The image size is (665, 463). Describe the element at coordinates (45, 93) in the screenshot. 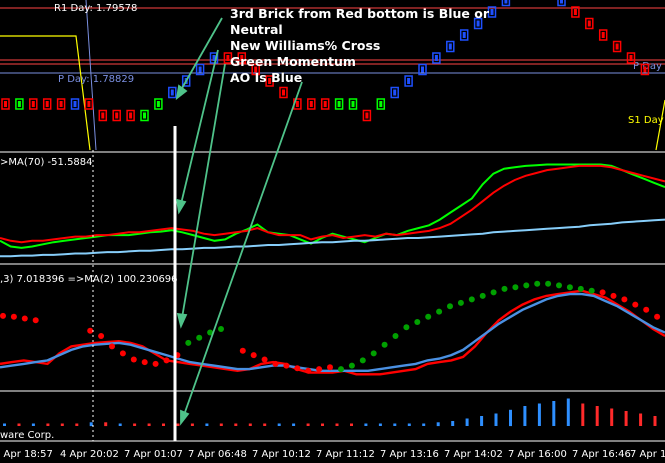

I see `s1-yellow-left` at that location.